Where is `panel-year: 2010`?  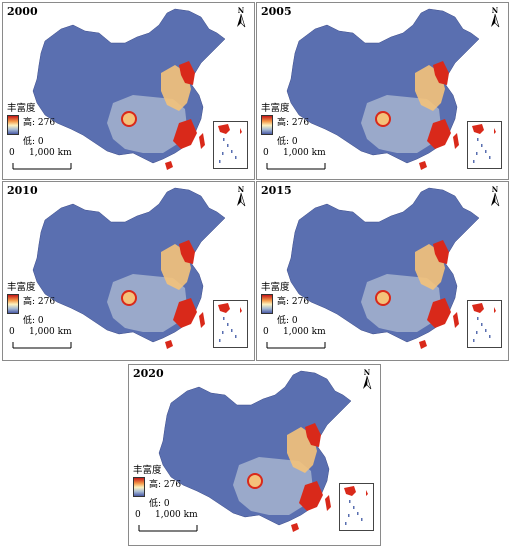 panel-year: 2010 is located at coordinates (22, 190).